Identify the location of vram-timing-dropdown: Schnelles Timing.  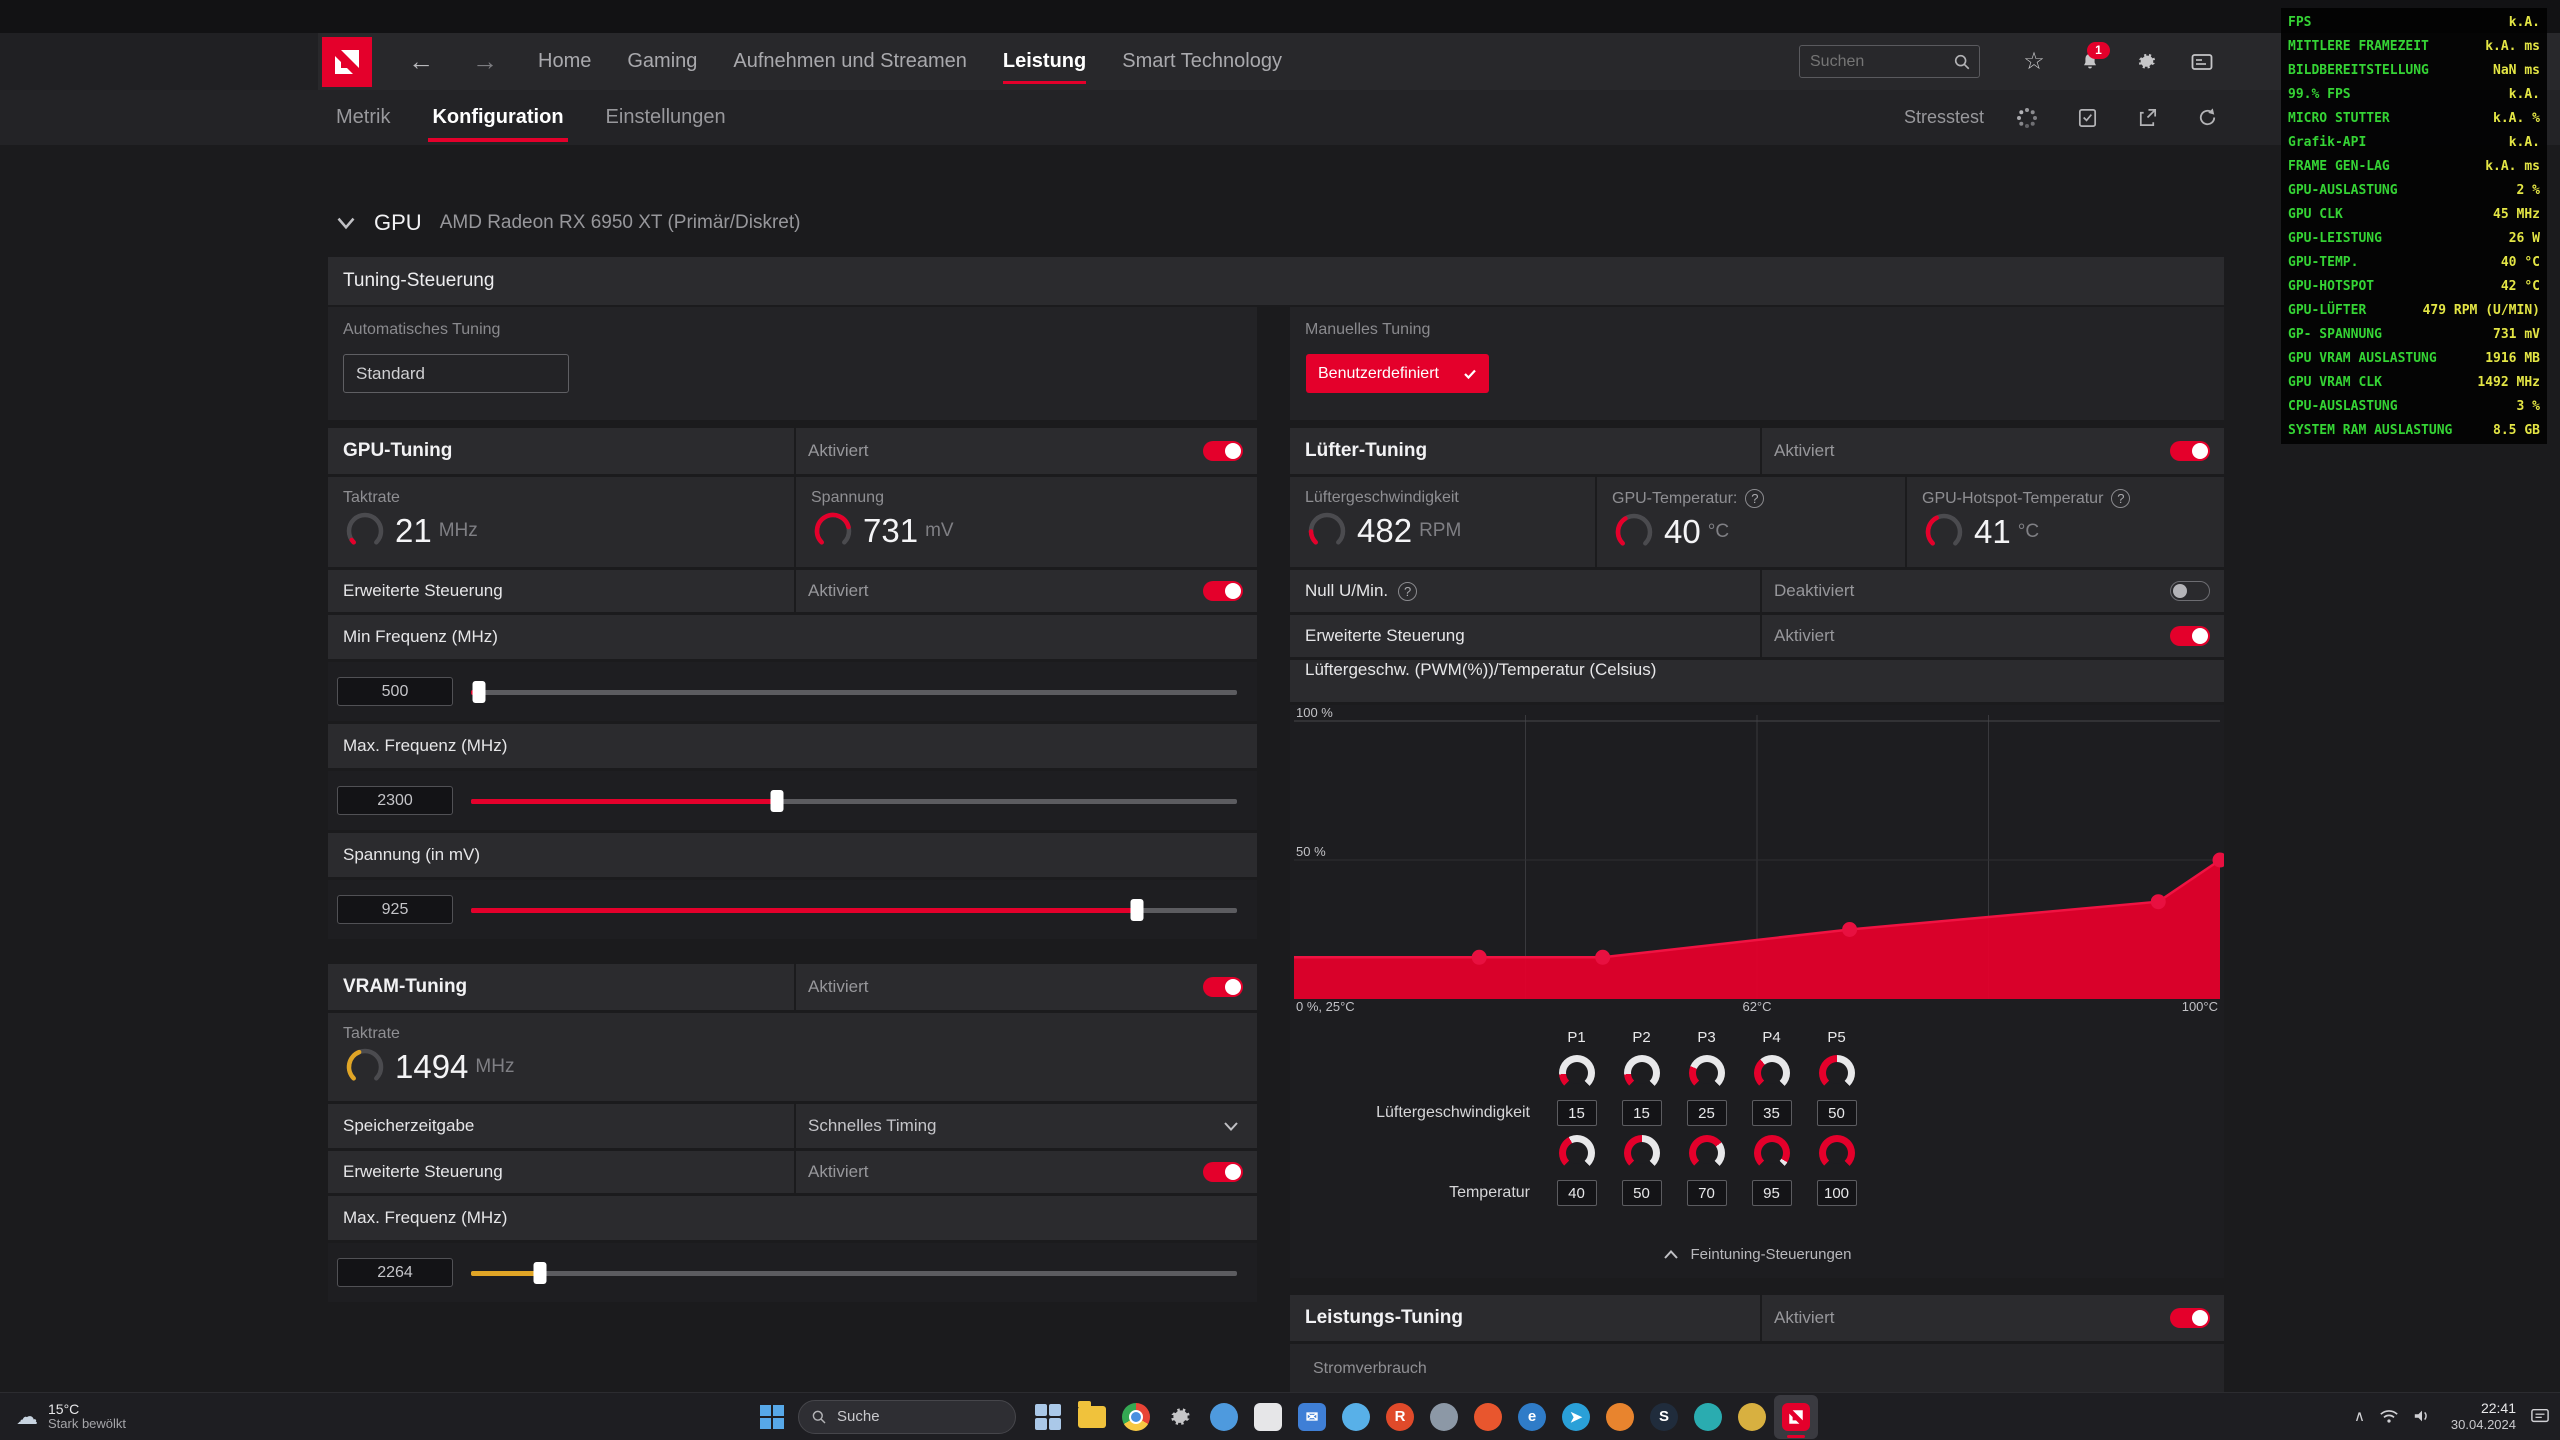
(1025, 1126).